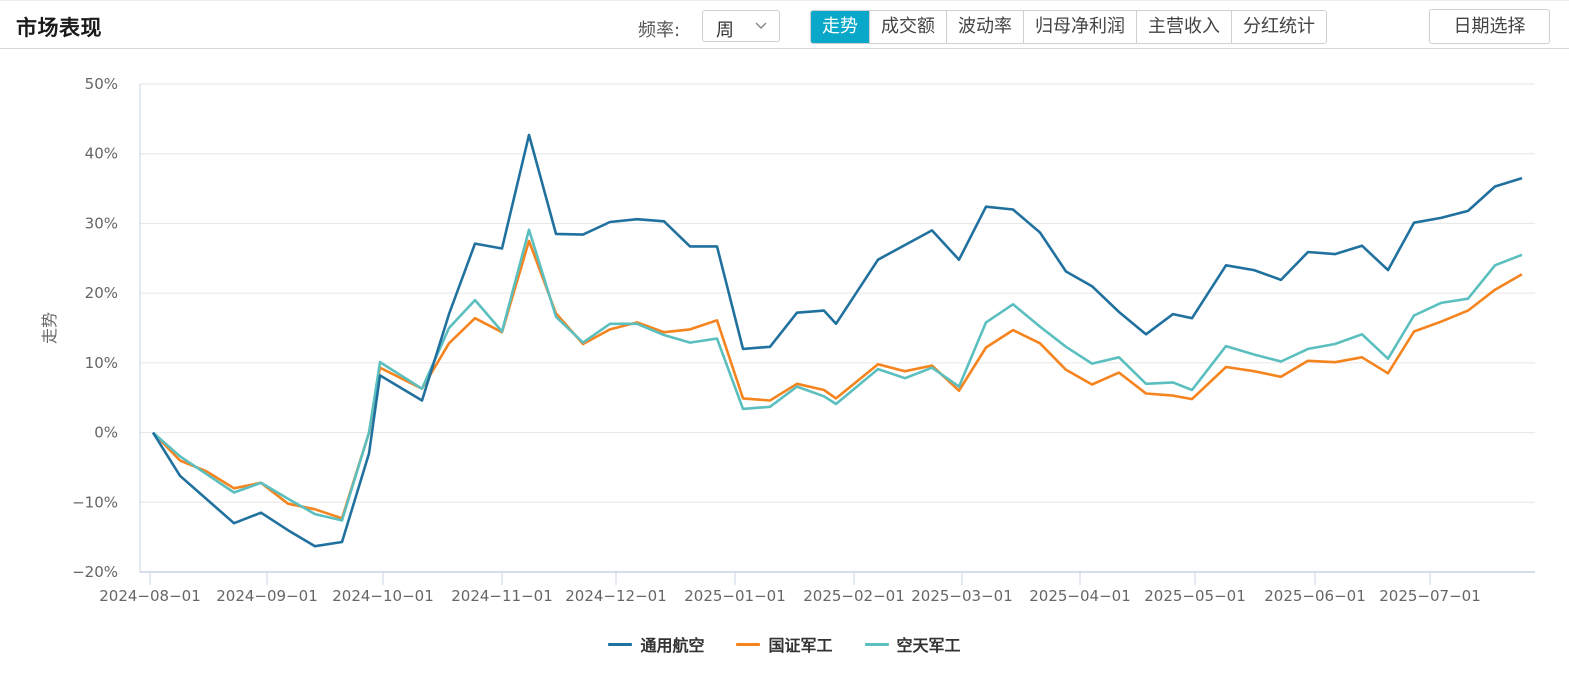  Describe the element at coordinates (501, 596) in the screenshot. I see `x-tick-label: 2024−11−01` at that location.